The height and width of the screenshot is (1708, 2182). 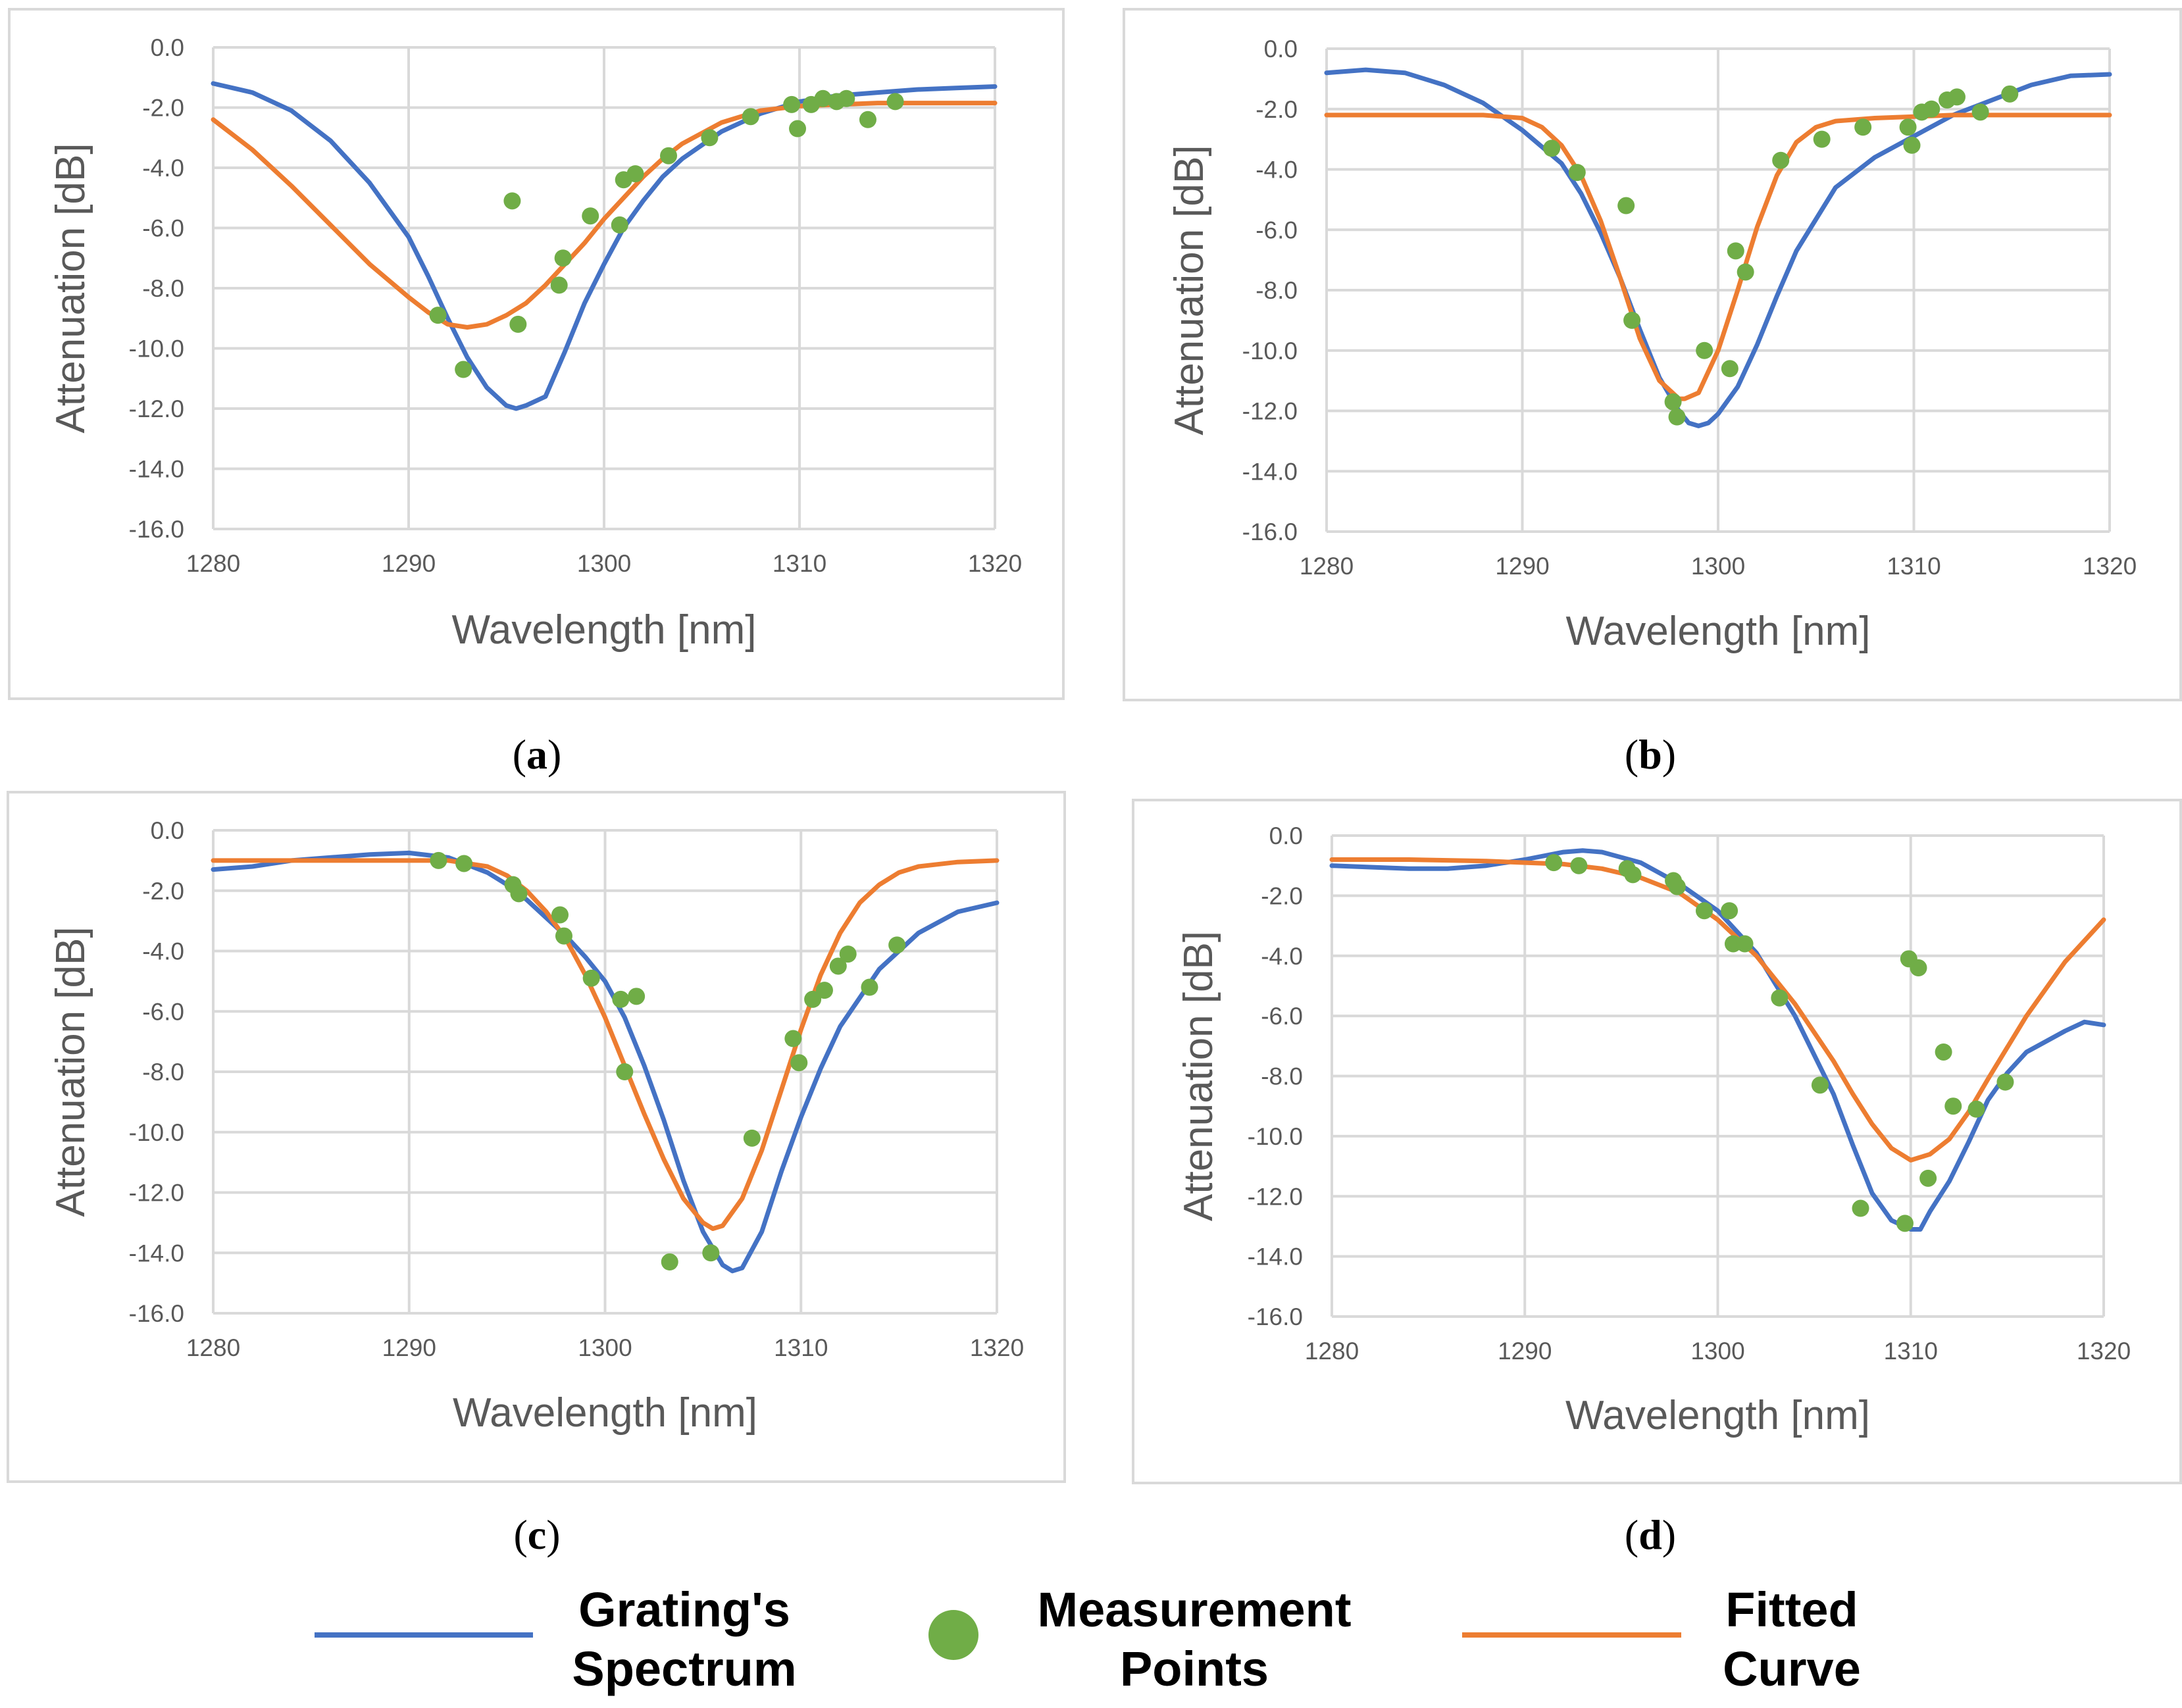 I want to click on panel-label-letter: a, so click(x=536, y=754).